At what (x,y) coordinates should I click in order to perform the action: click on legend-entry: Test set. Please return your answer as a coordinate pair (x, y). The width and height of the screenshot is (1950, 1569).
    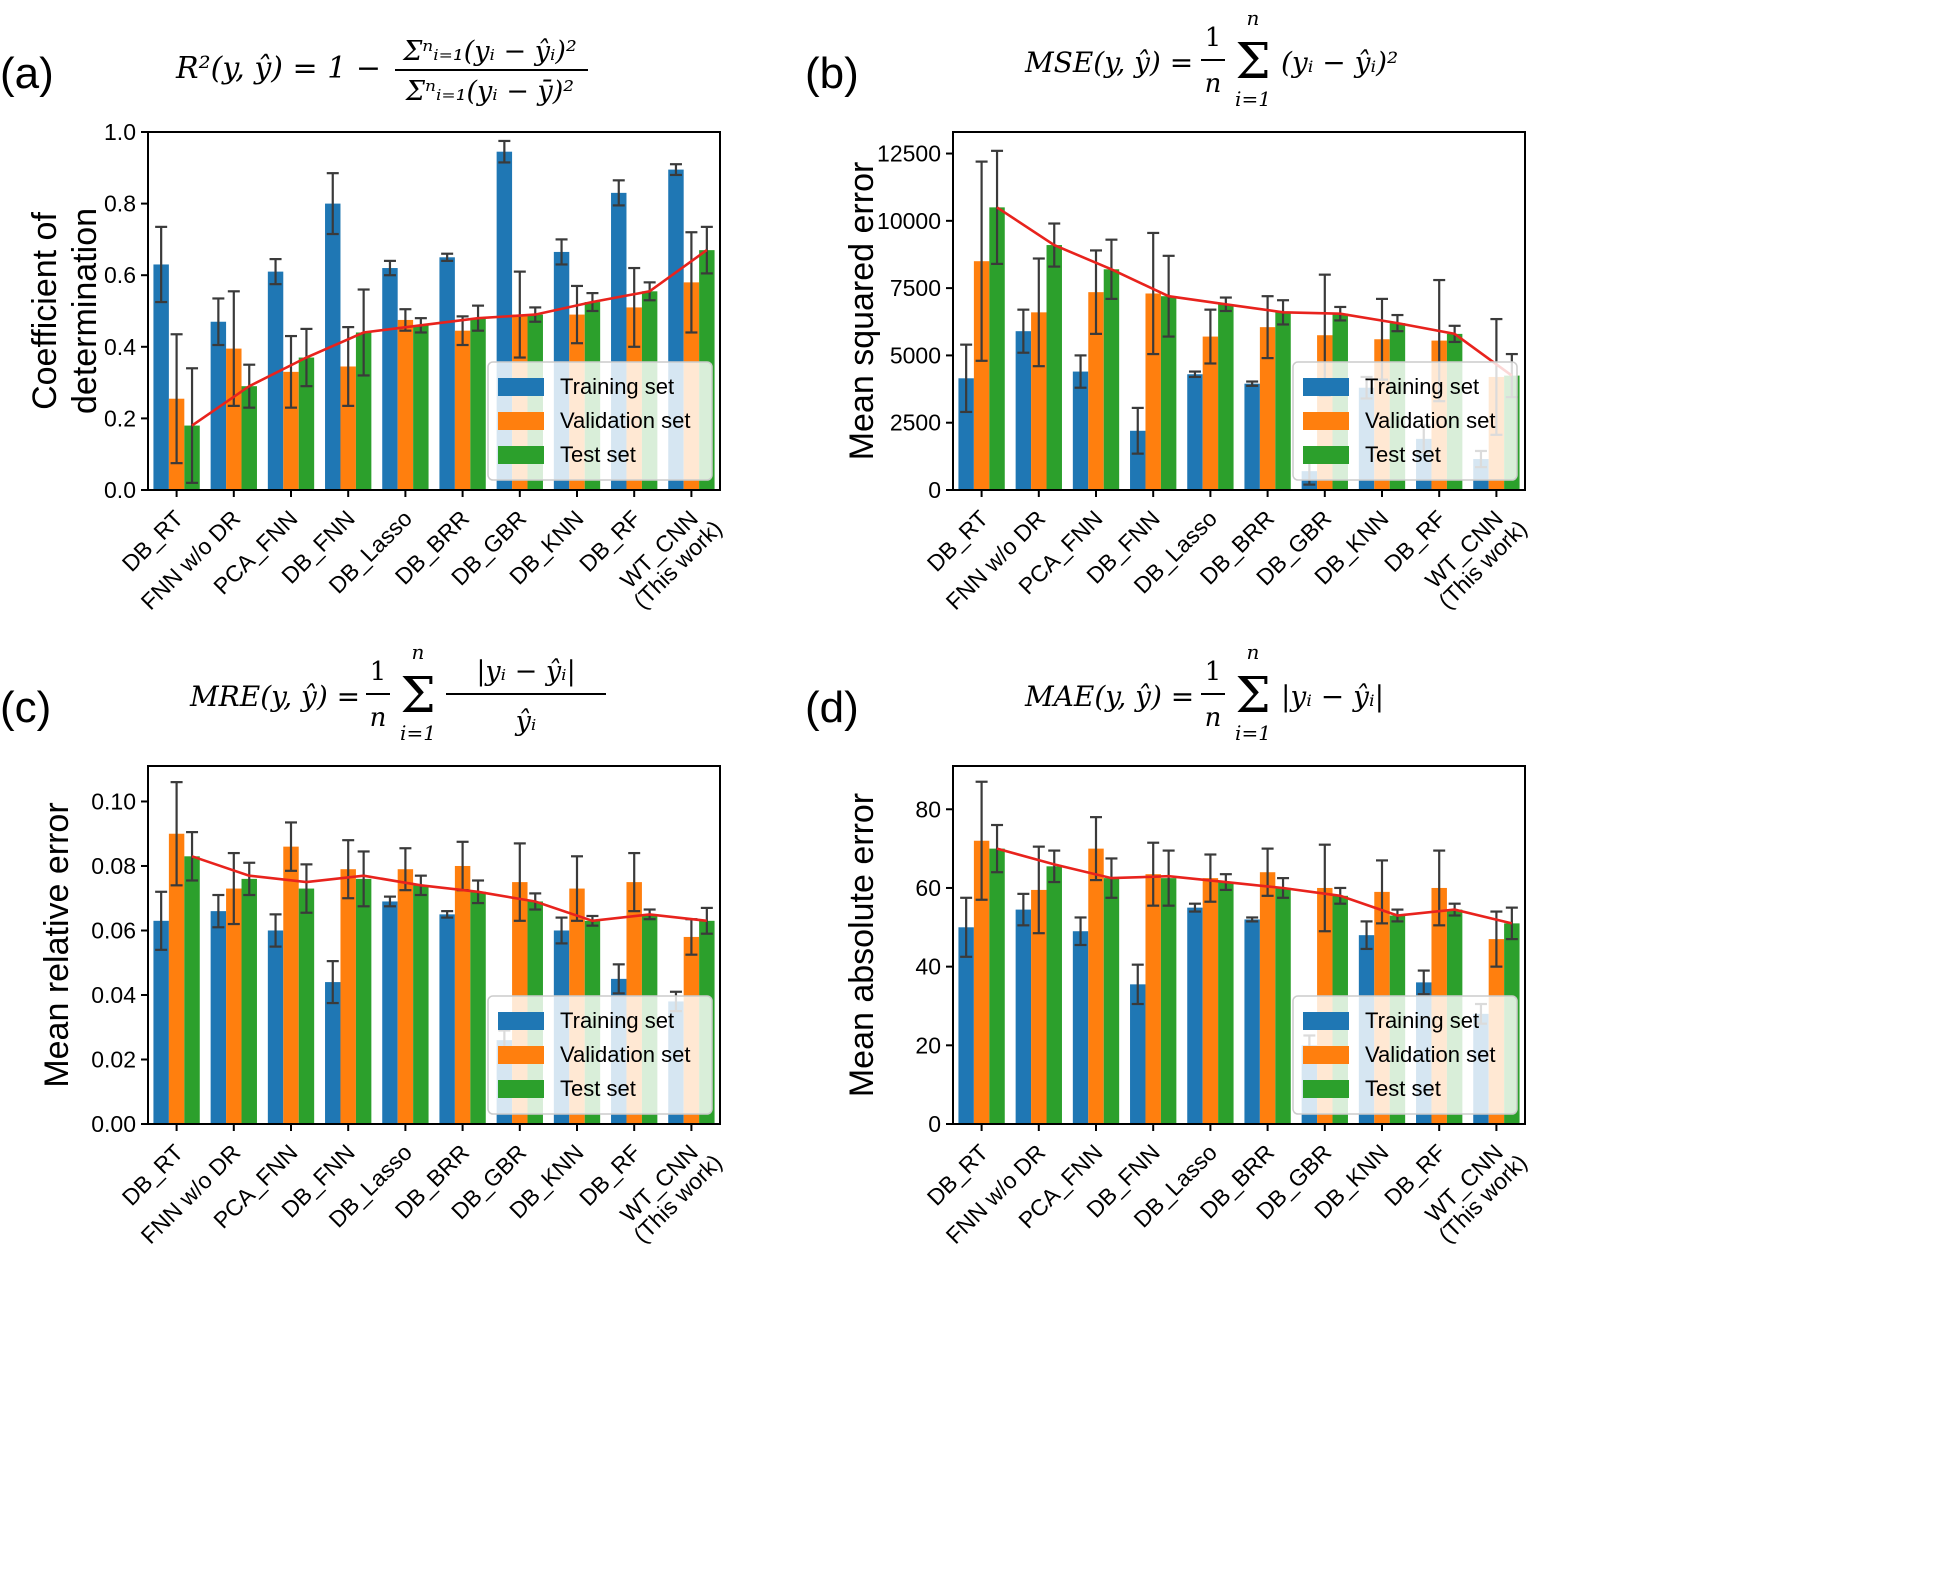
    Looking at the image, I should click on (1403, 454).